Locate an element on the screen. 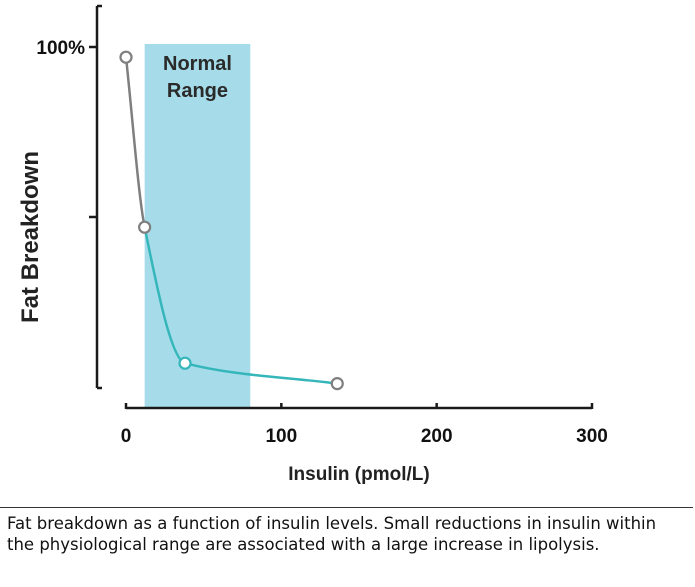  normal-range-label-line1: Normal is located at coordinates (197, 64).